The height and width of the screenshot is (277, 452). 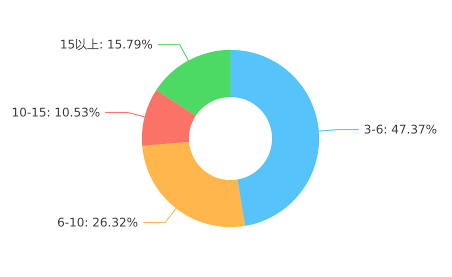 I want to click on slice-label: 3-6: 47.37%, so click(x=401, y=129).